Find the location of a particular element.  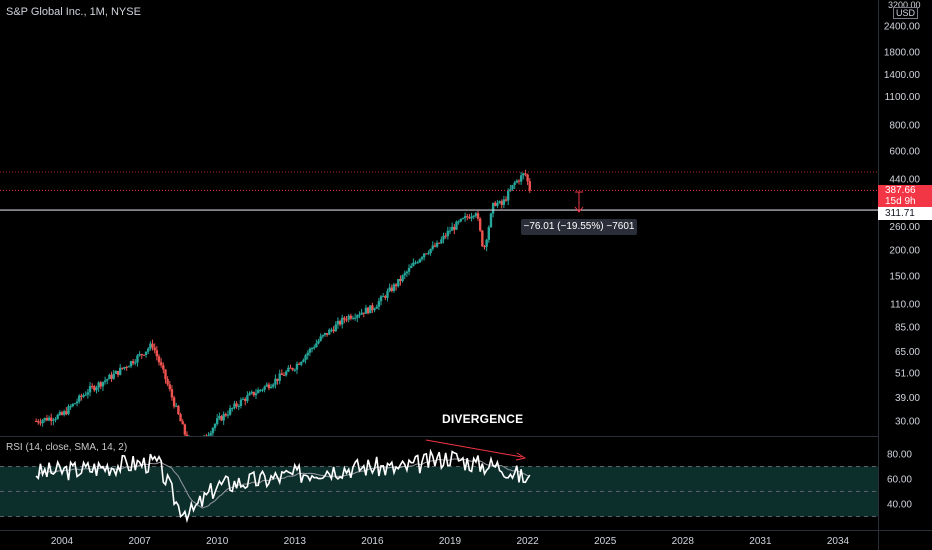

price-tick-label: 1800.00 is located at coordinates (902, 53).